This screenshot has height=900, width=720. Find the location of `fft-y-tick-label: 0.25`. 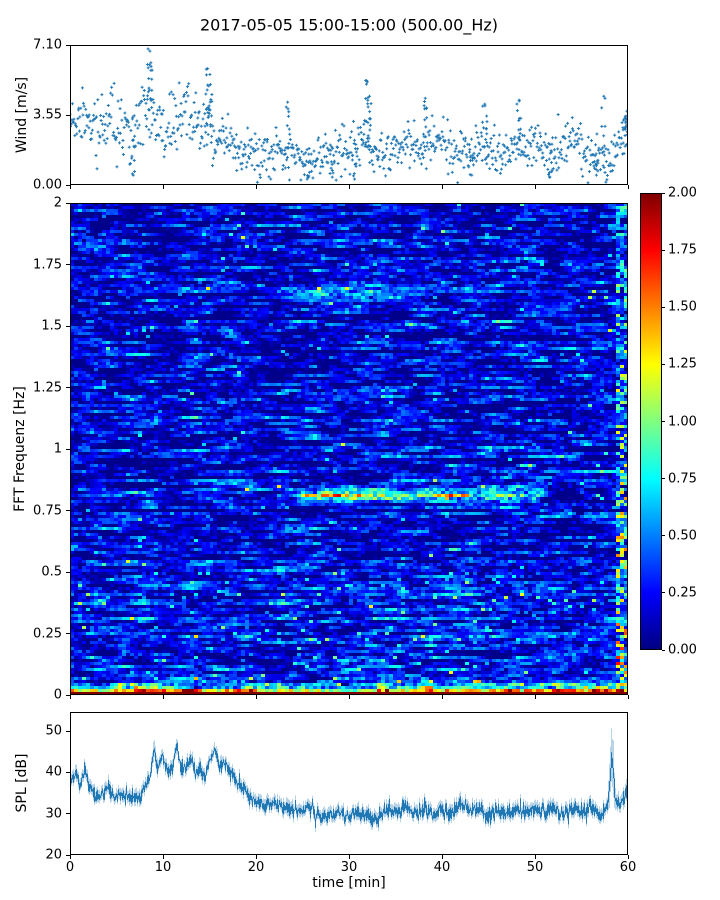

fft-y-tick-label: 0.25 is located at coordinates (47, 633).